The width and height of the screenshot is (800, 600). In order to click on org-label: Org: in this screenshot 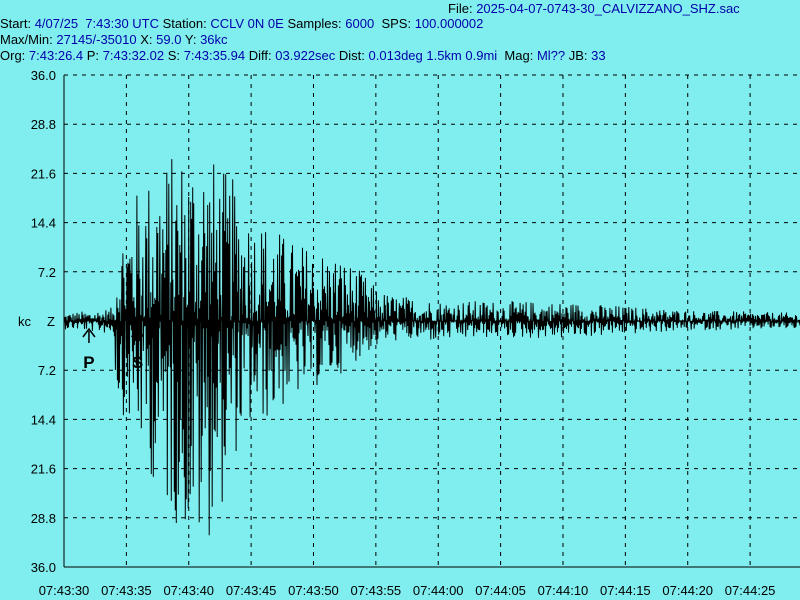, I will do `click(13, 55)`.